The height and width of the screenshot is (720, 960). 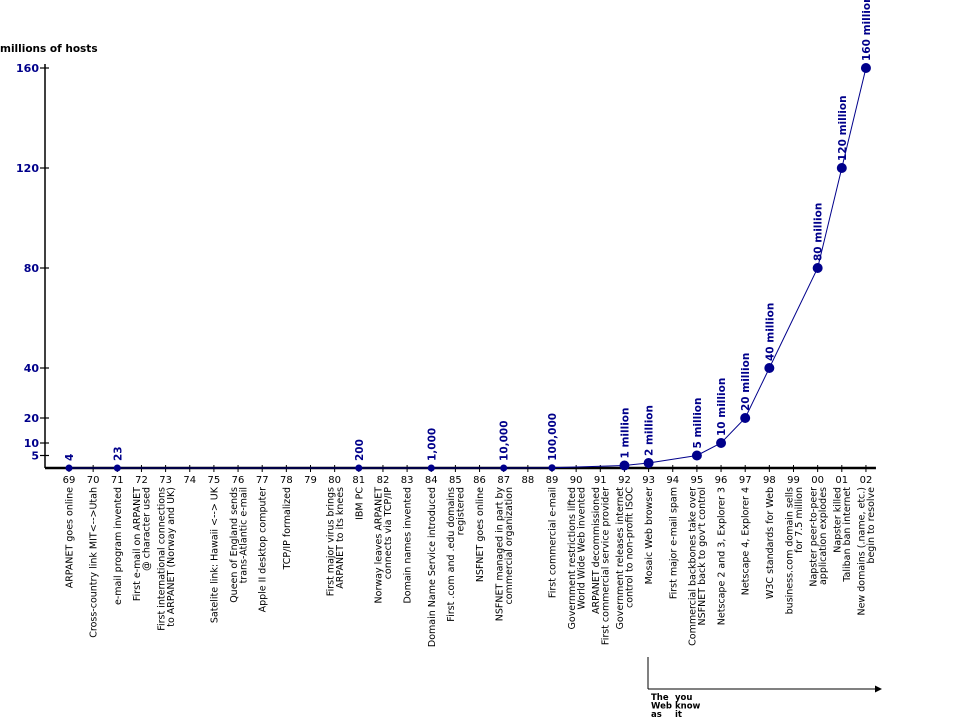 What do you see at coordinates (878, 689) in the screenshot?
I see `era-arrow-head` at bounding box center [878, 689].